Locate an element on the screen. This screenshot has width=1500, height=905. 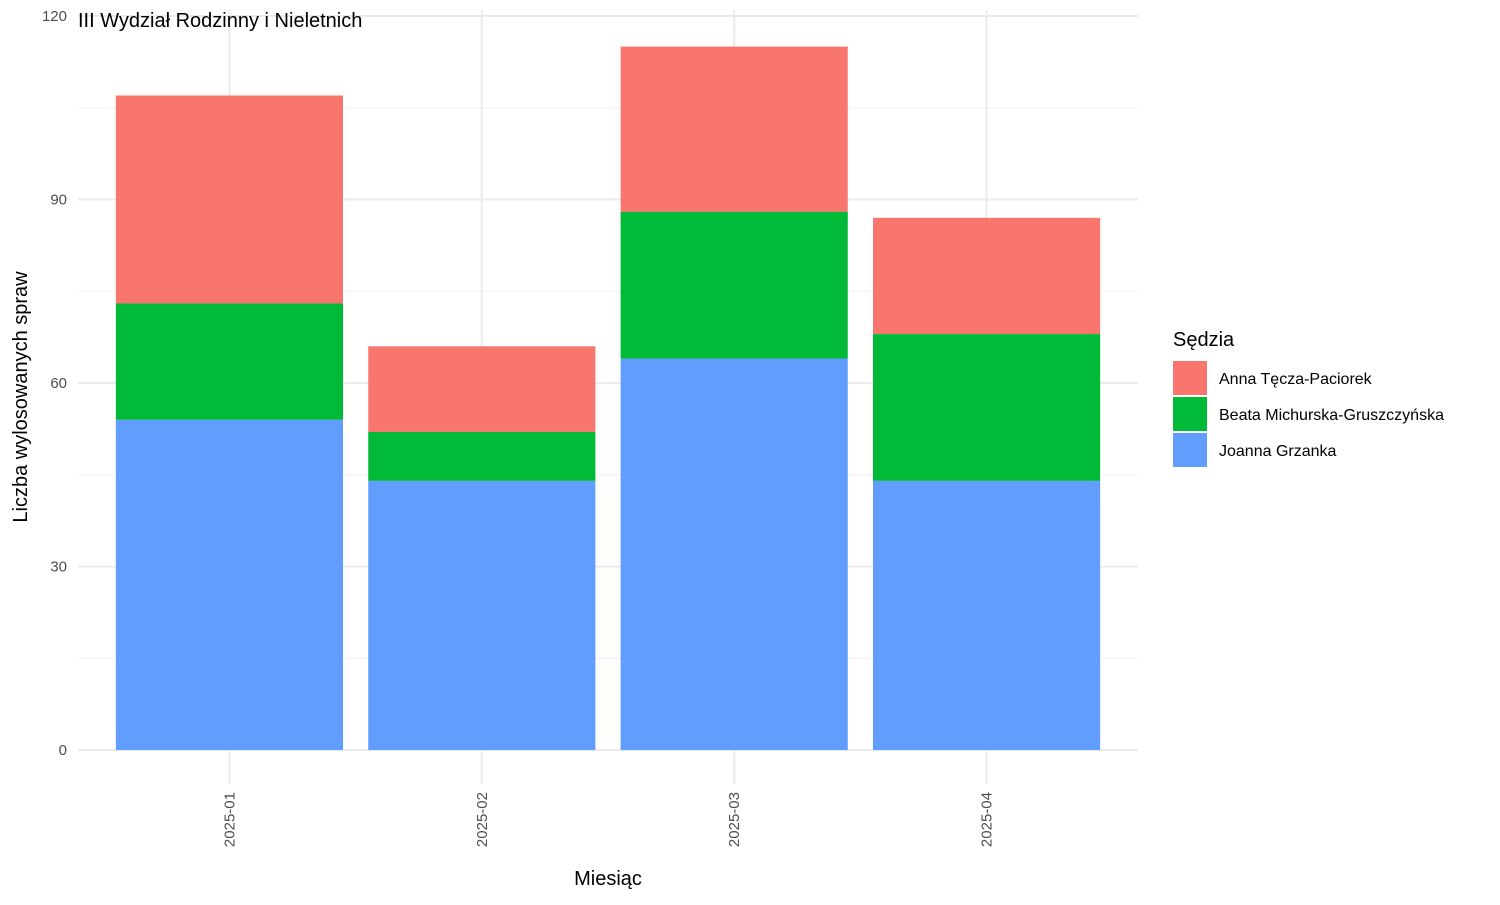
legend-title: Sędzia is located at coordinates (1204, 340).